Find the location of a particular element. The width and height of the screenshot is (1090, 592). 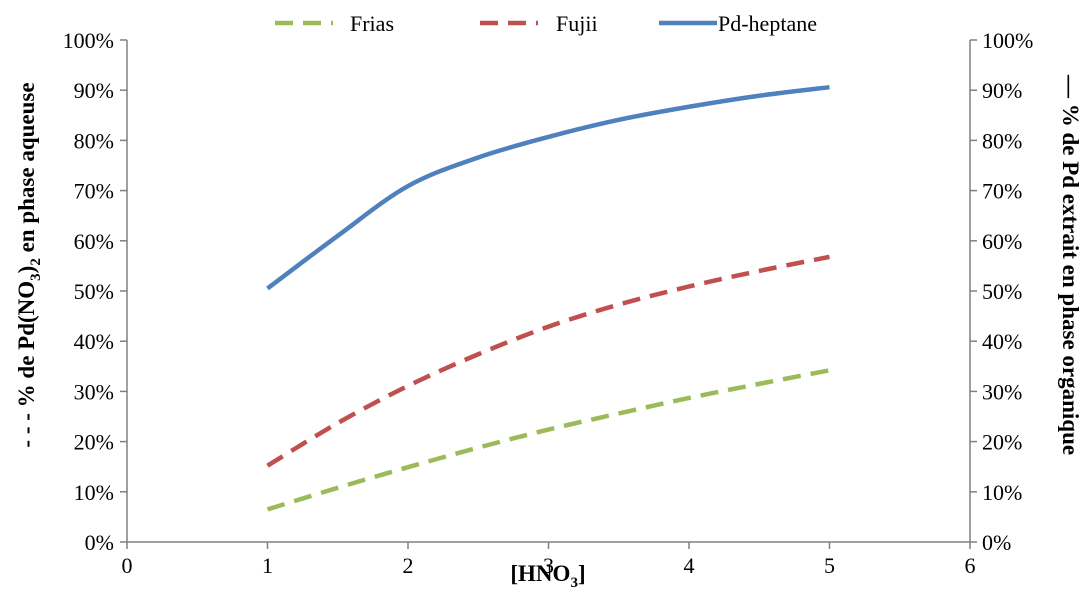

y-right-tick-label: 60% is located at coordinates (1002, 241).